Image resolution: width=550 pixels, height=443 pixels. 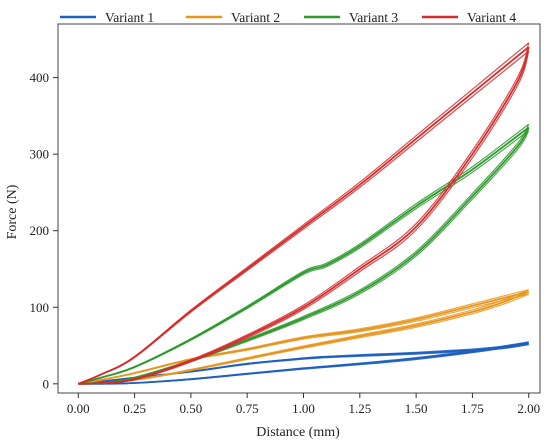 I want to click on legend-label-variant-2: Variant 2, so click(x=255, y=17).